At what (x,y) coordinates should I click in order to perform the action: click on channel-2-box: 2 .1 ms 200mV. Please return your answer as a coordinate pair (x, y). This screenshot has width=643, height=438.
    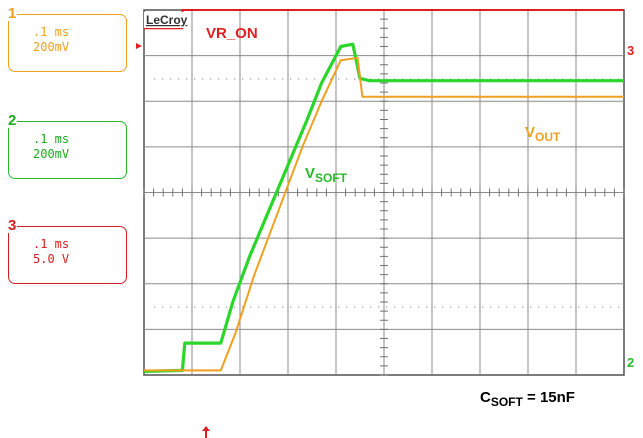
    Looking at the image, I should click on (67, 146).